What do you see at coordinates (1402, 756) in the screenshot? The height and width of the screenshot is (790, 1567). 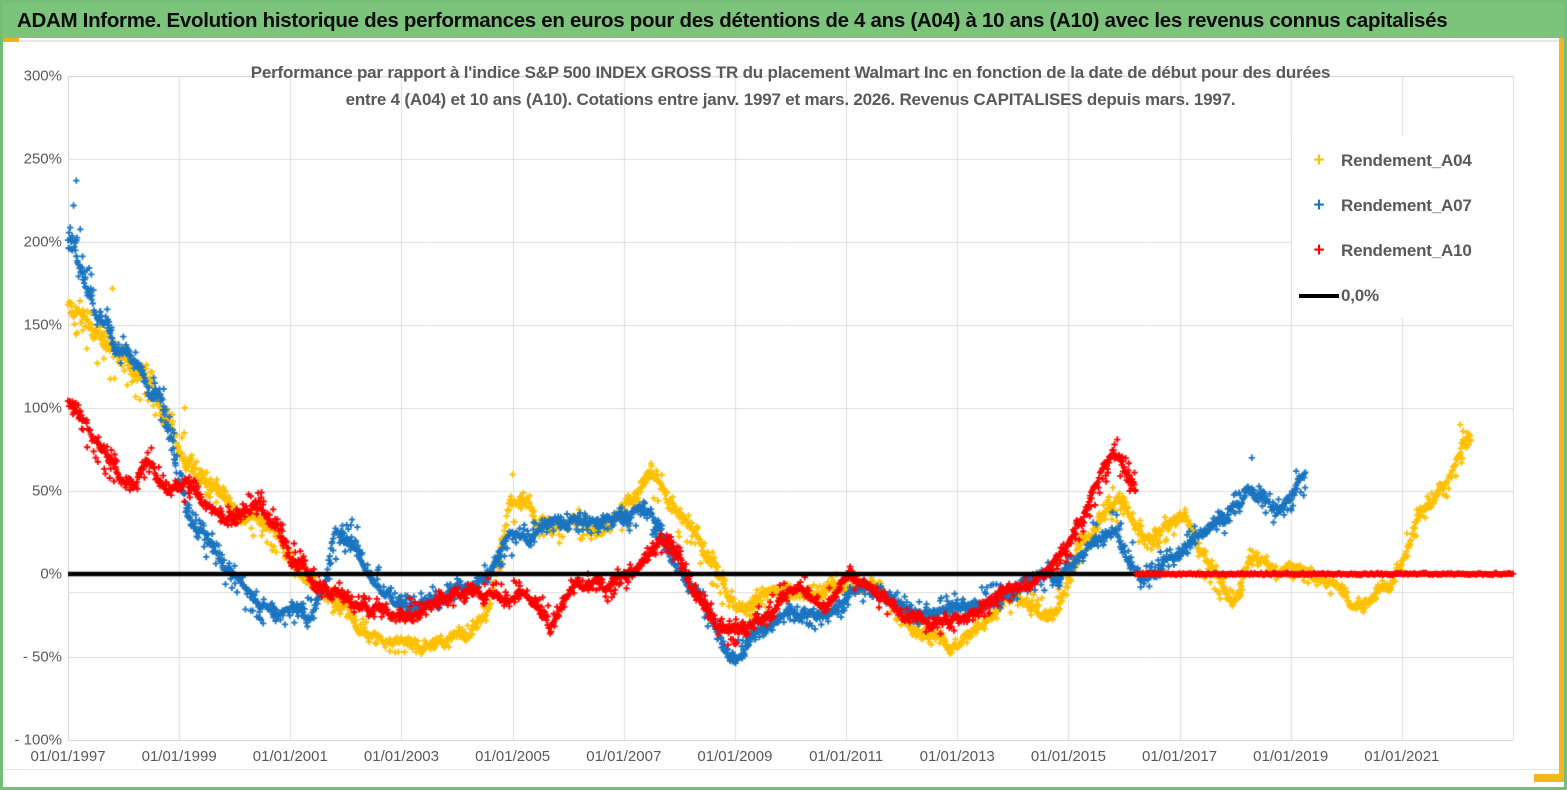 I see `x-tick-label: 01/01/2021` at bounding box center [1402, 756].